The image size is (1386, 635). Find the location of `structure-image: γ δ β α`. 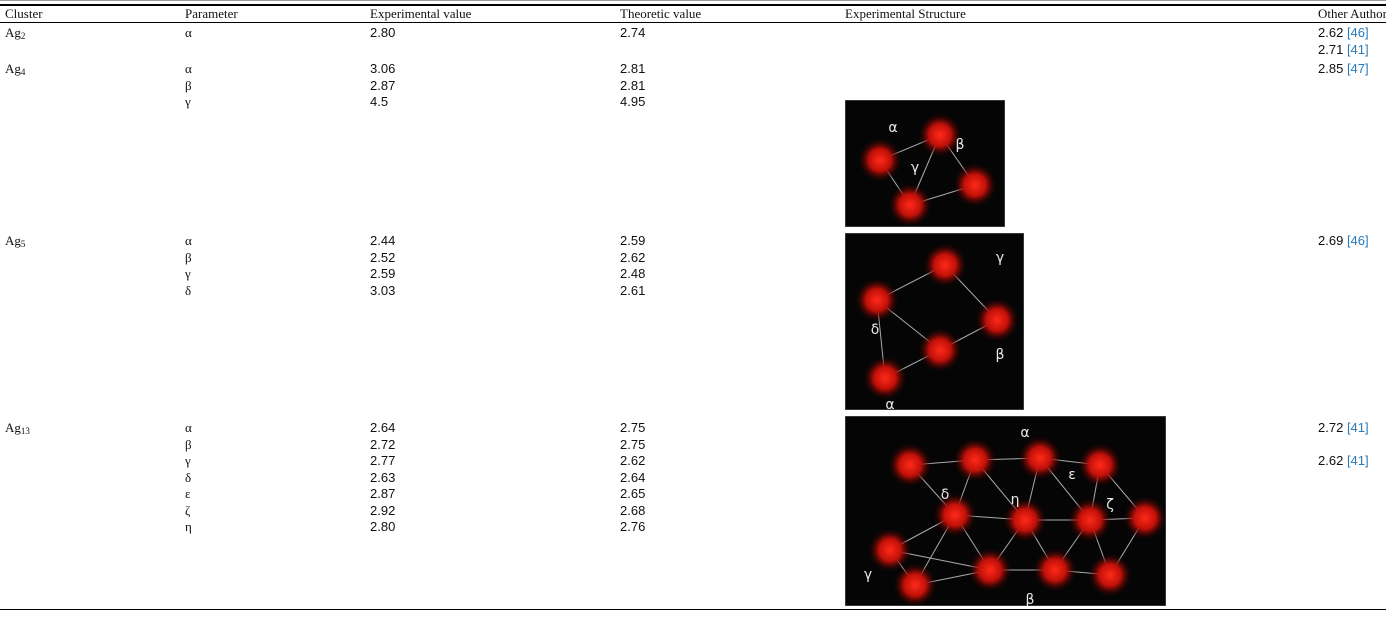

structure-image: γ δ β α is located at coordinates (934, 321).